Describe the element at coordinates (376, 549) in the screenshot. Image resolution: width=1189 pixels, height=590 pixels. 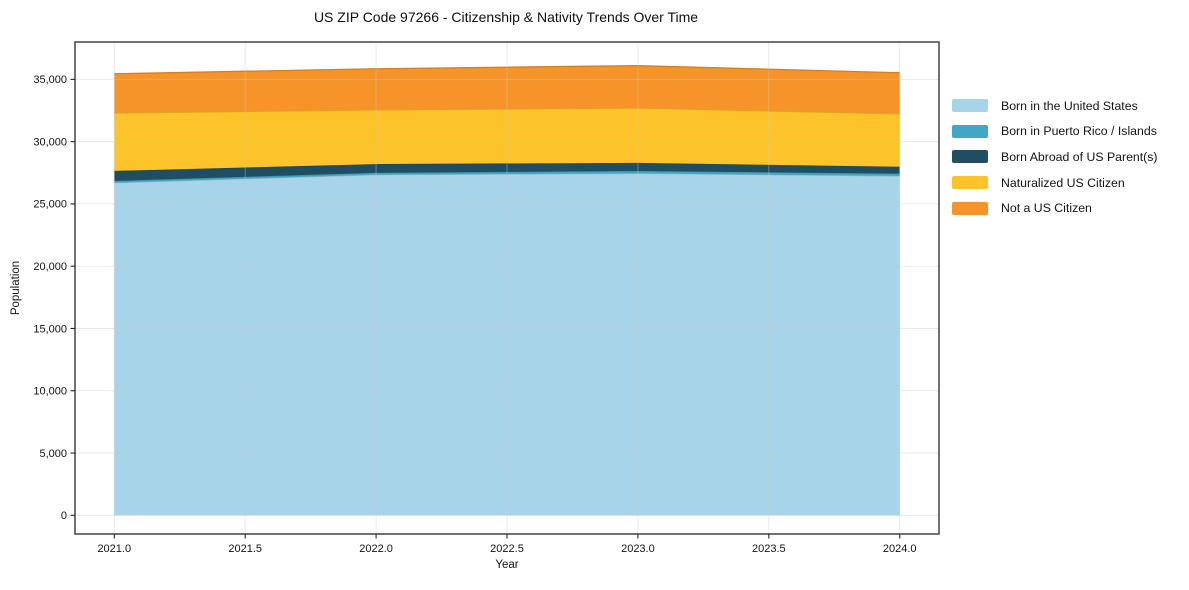
I see `x-tick-label: 2022.0` at that location.